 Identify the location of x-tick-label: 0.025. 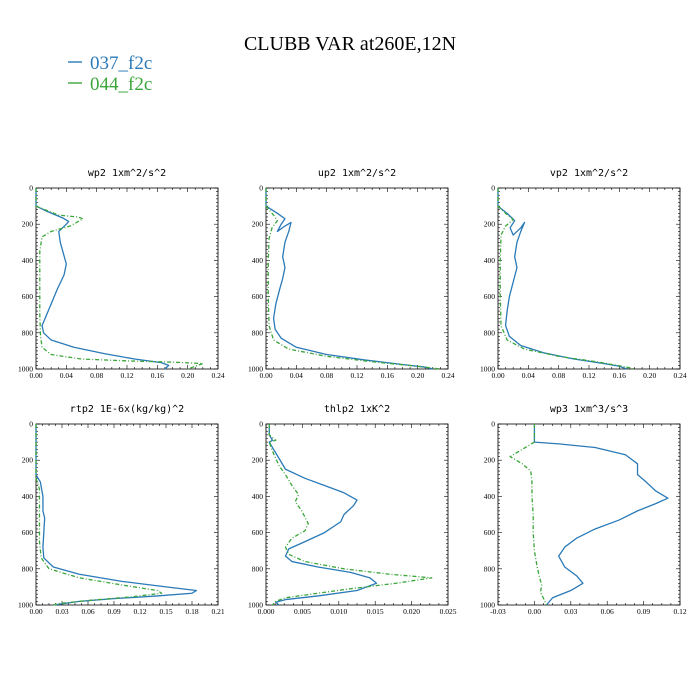
(448, 611).